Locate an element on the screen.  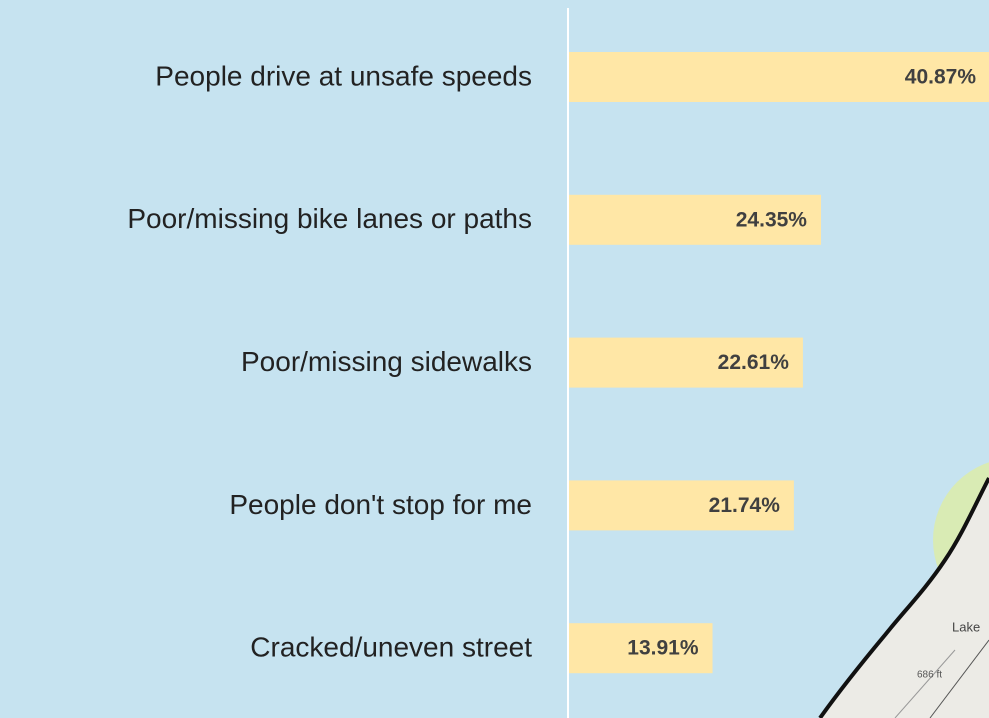
category-label: People drive at unsafe speeds is located at coordinates (343, 75).